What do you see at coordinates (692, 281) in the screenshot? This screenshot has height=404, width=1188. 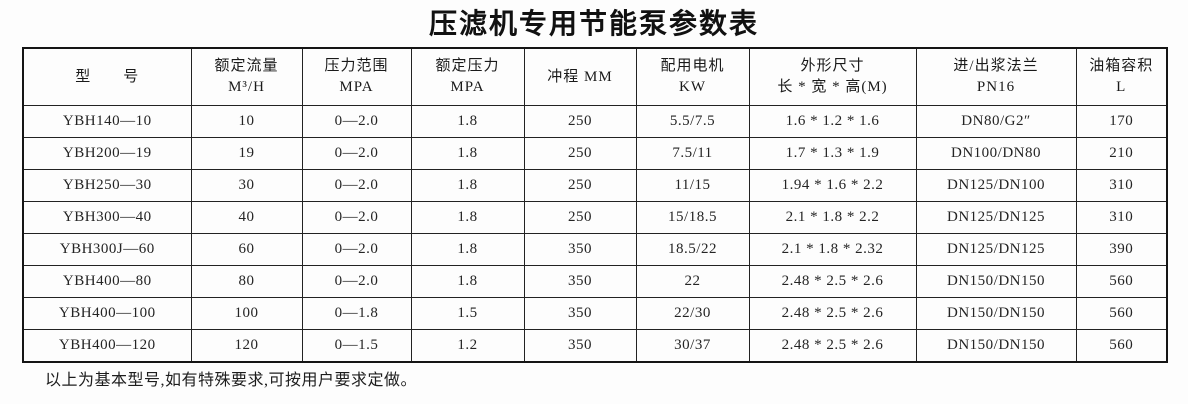 I see `table-cell: 22` at bounding box center [692, 281].